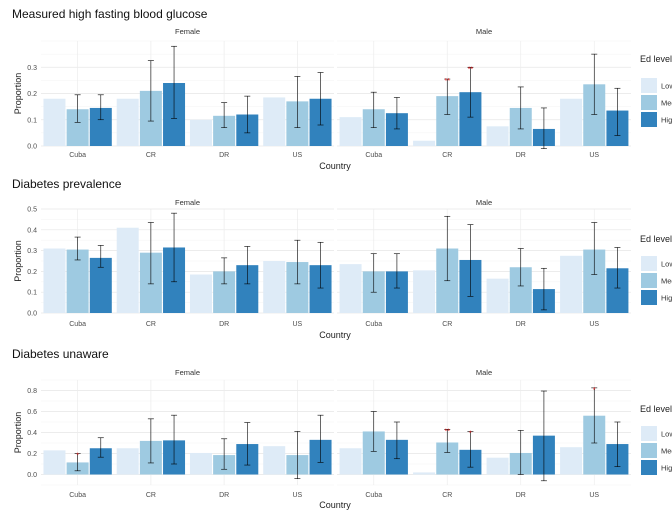  Describe the element at coordinates (32, 391) in the screenshot. I see `y-tick-label: 0.8` at that location.